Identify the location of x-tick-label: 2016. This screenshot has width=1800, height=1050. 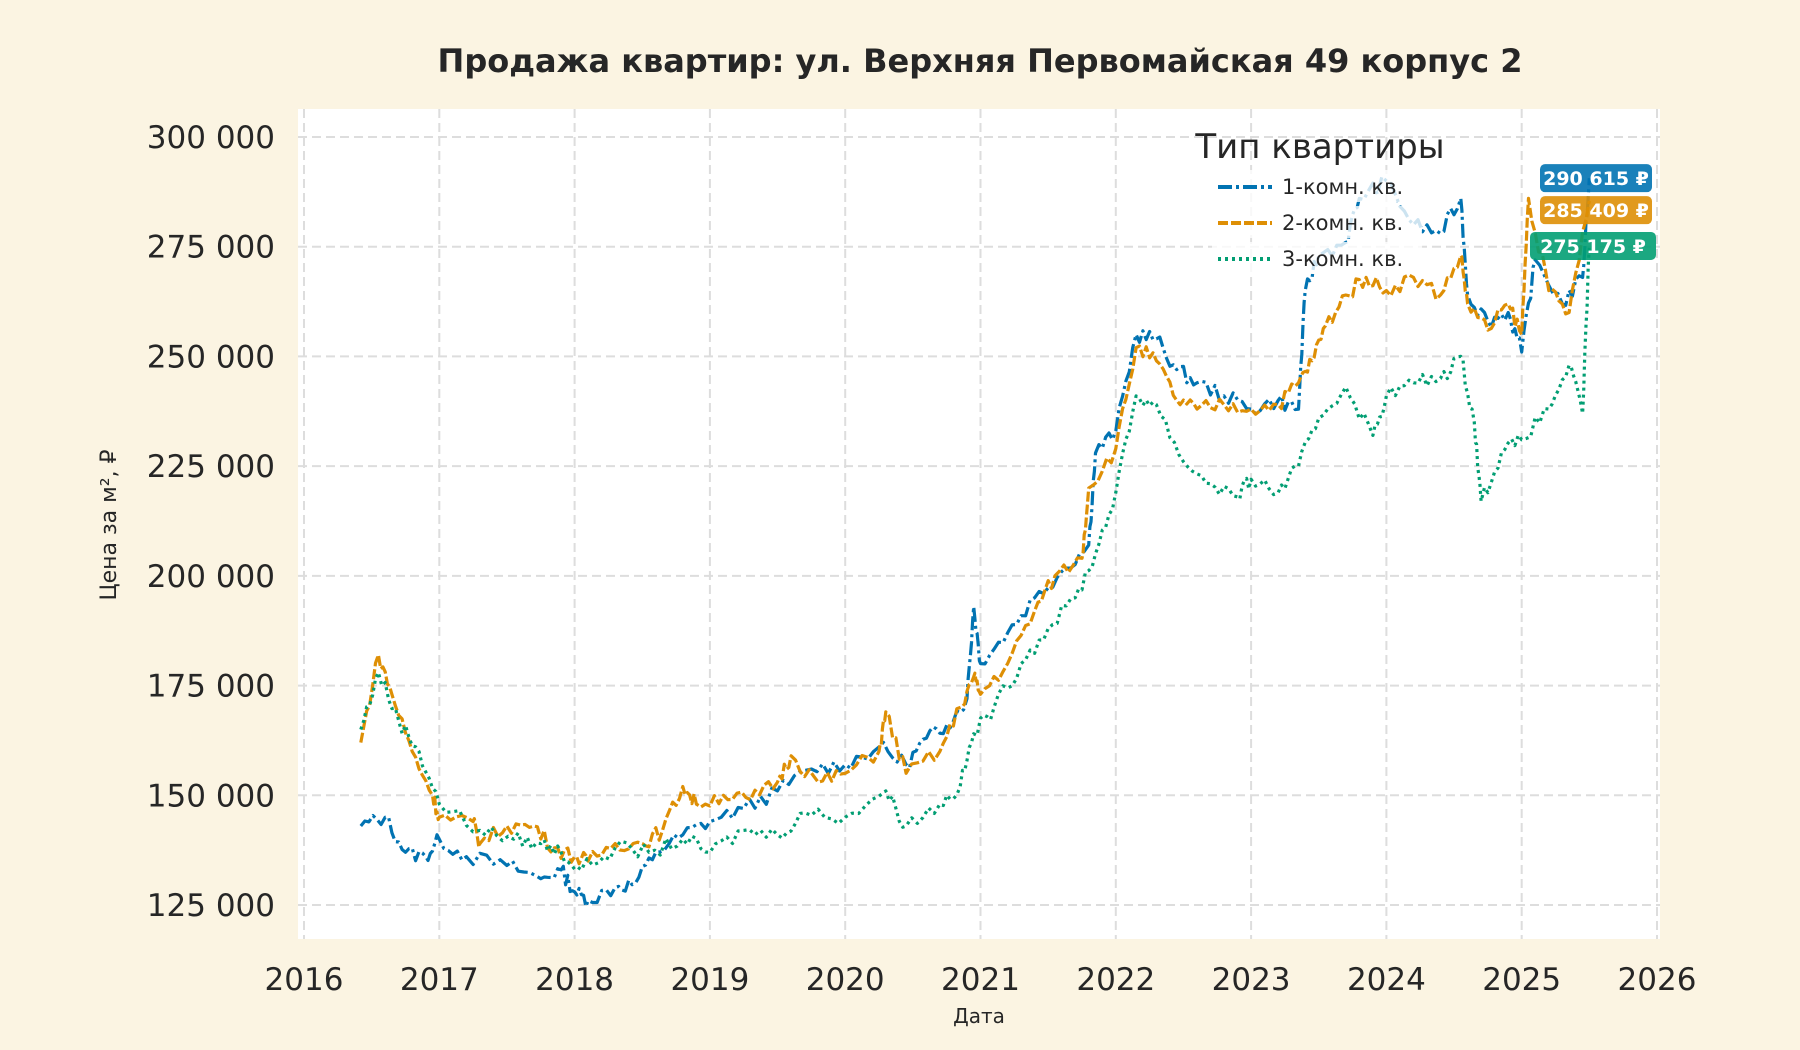
(304, 980).